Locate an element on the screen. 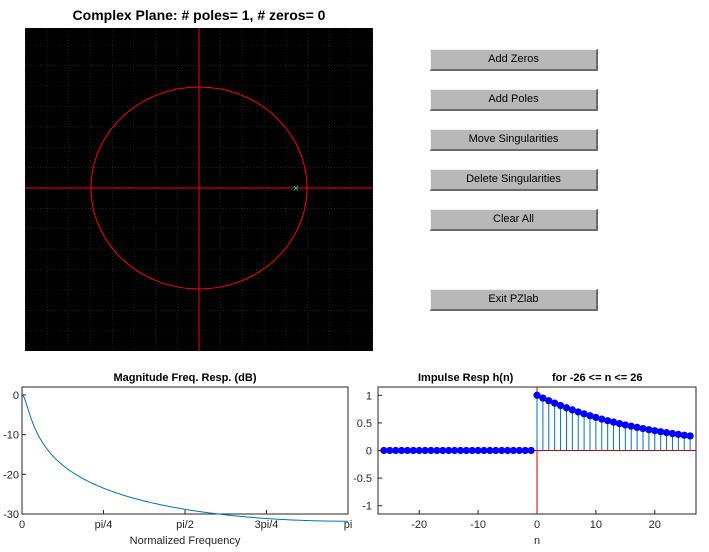 This screenshot has height=552, width=709. magnitude-chart-title: Magnitude Freq. Resp. (dB) is located at coordinates (185, 378).